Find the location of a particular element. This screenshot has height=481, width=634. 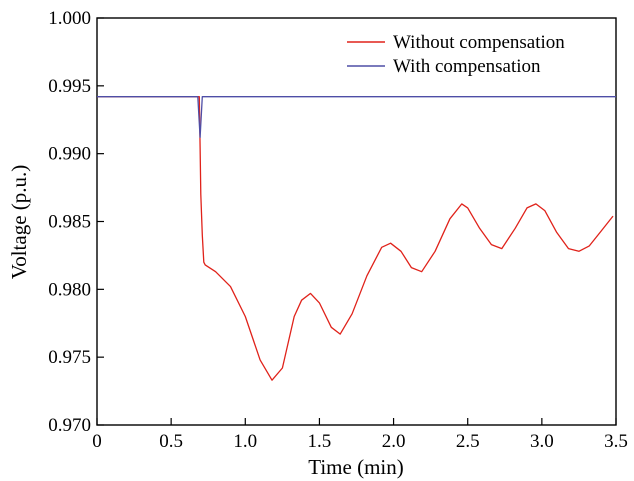

x-tick-label: 1.0 is located at coordinates (245, 441).